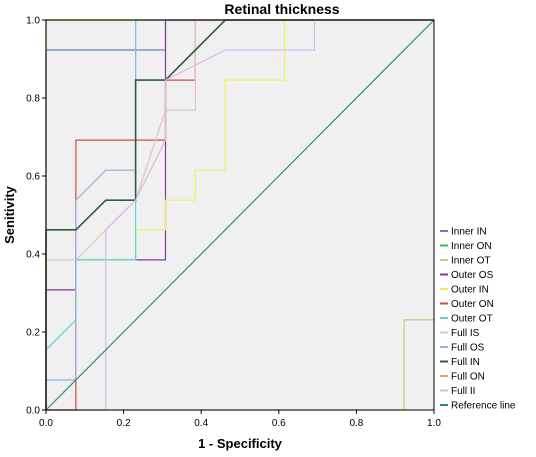  I want to click on legend-label: Full ON, so click(468, 377).